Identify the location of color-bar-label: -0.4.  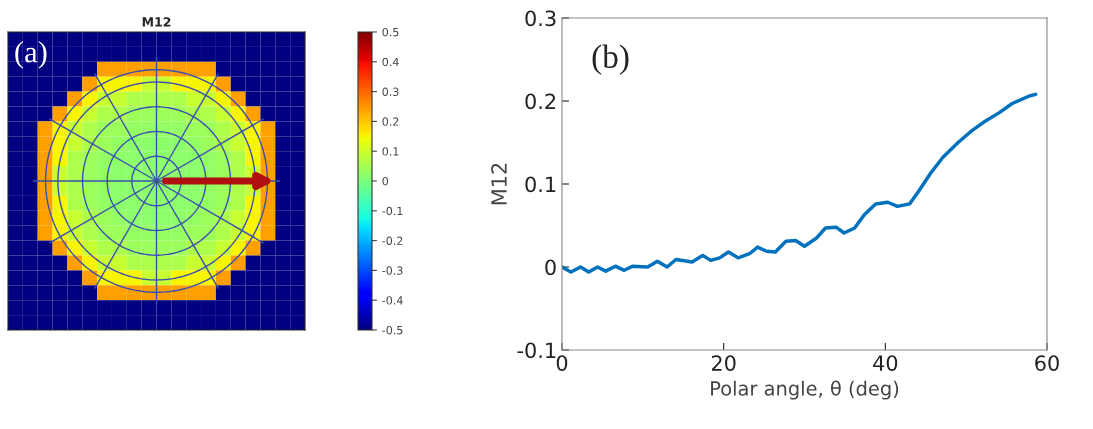
(392, 300).